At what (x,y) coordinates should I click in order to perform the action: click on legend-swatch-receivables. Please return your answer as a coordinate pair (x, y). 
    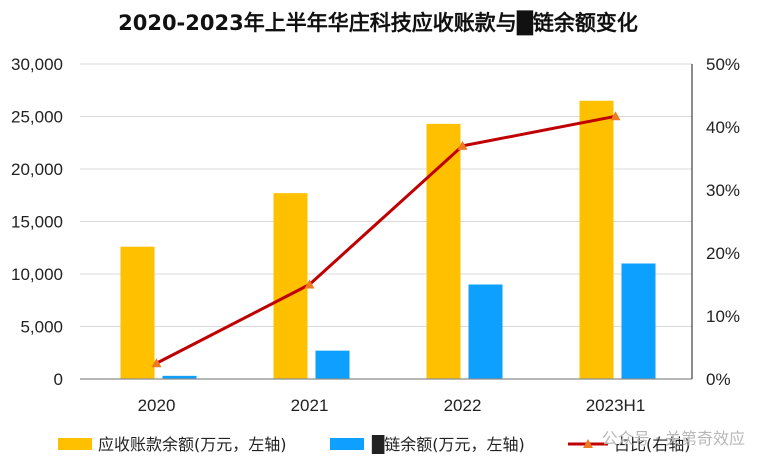
    Looking at the image, I should click on (75, 444).